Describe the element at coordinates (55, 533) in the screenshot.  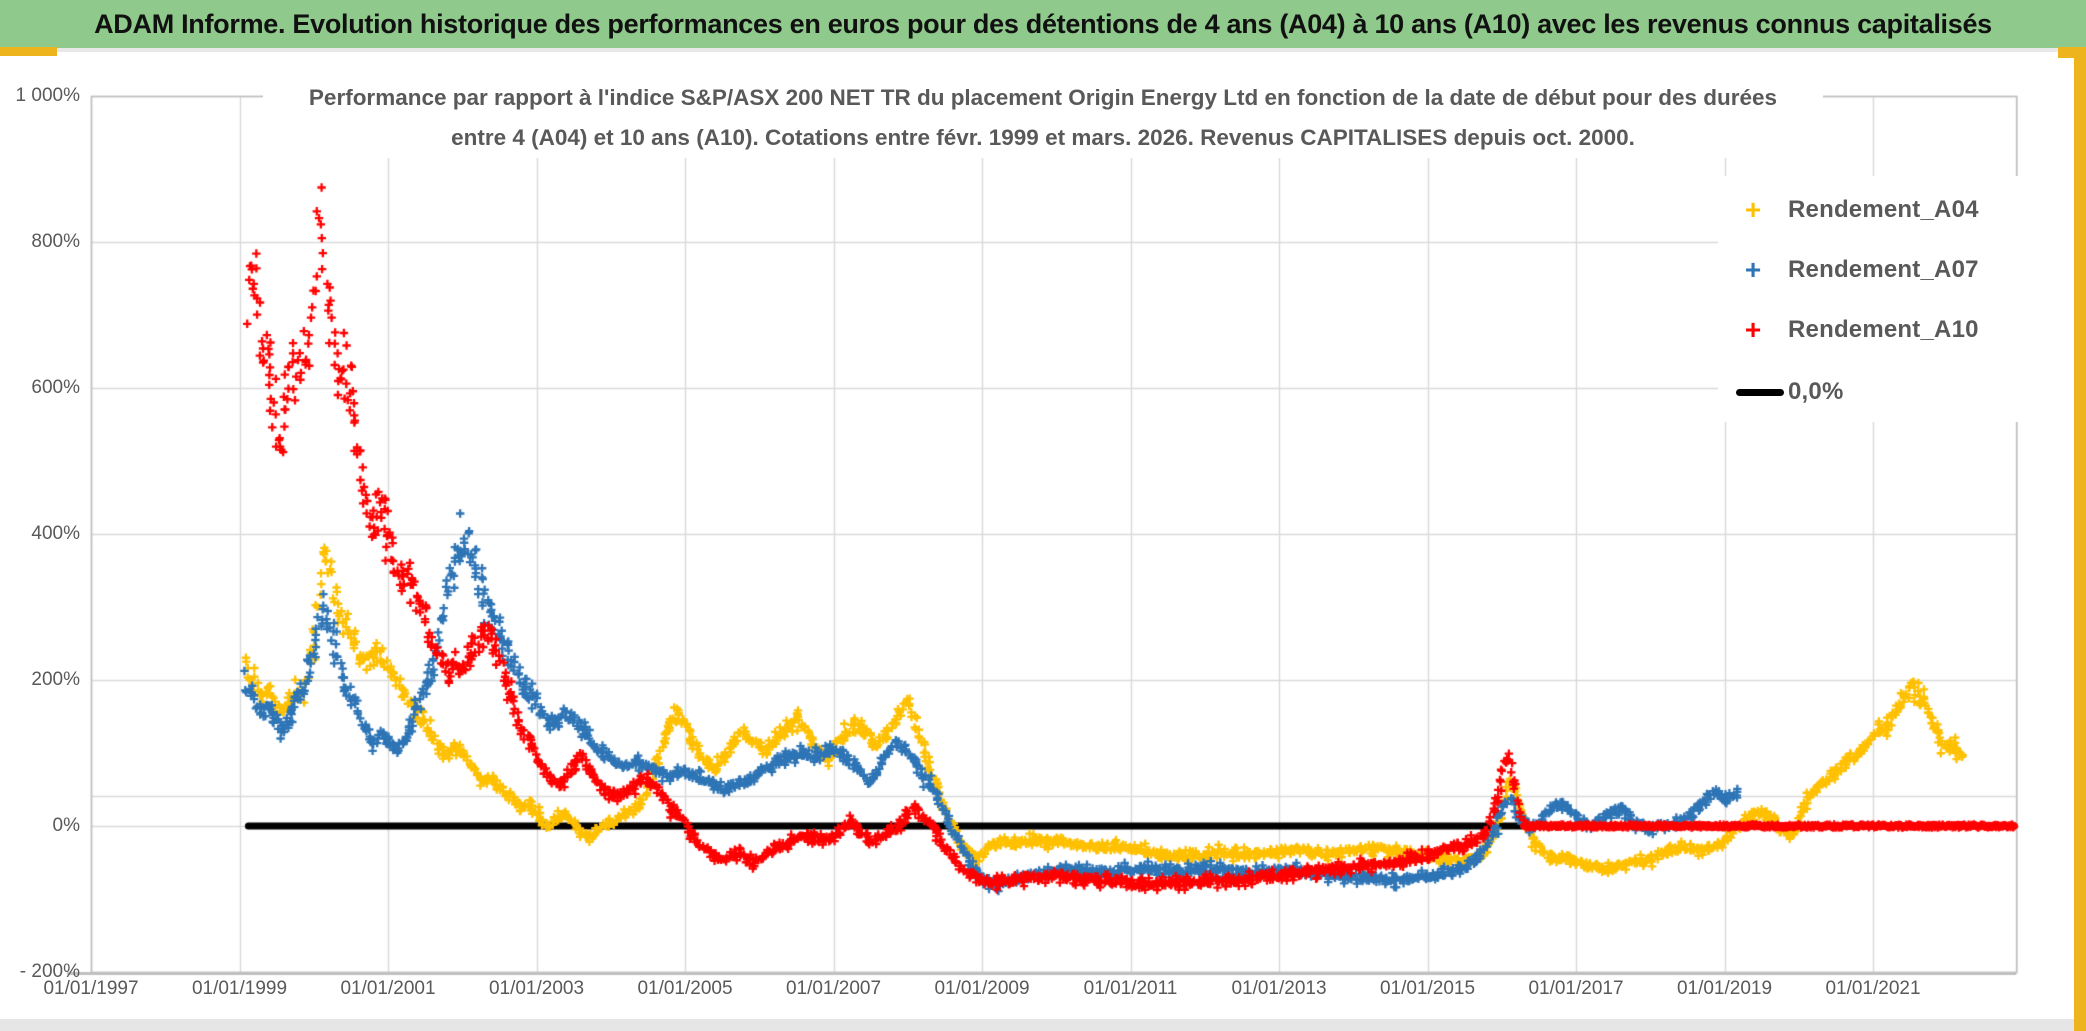
I see `y-tick-label: 400%` at that location.